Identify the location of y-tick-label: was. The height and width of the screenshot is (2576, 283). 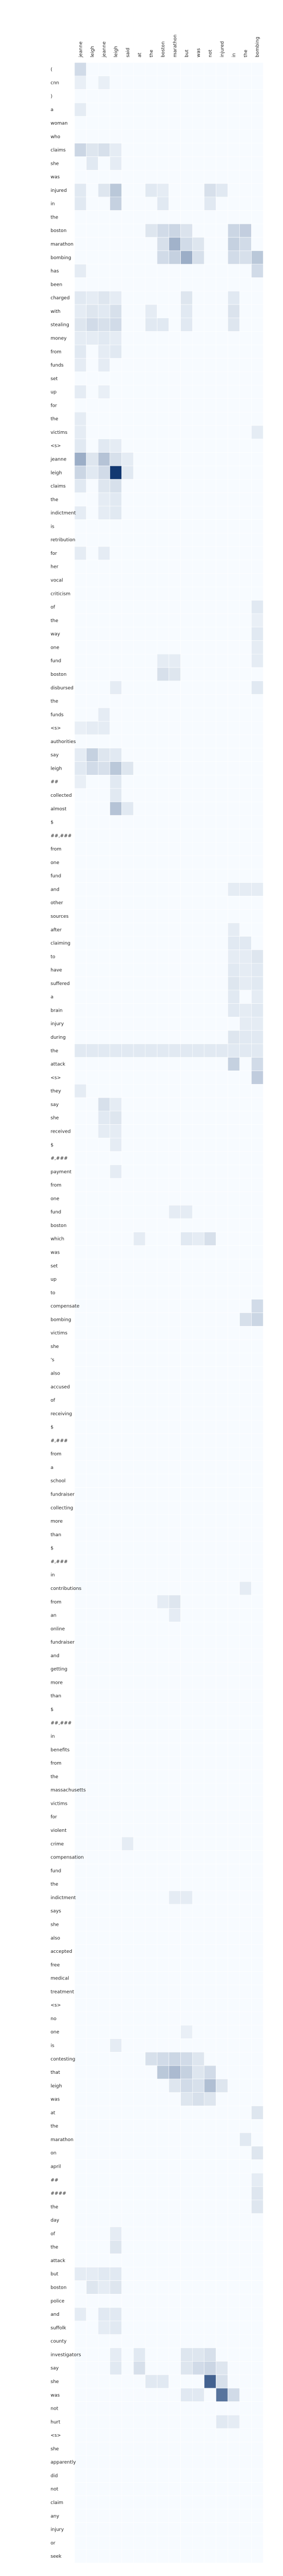
(56, 2395).